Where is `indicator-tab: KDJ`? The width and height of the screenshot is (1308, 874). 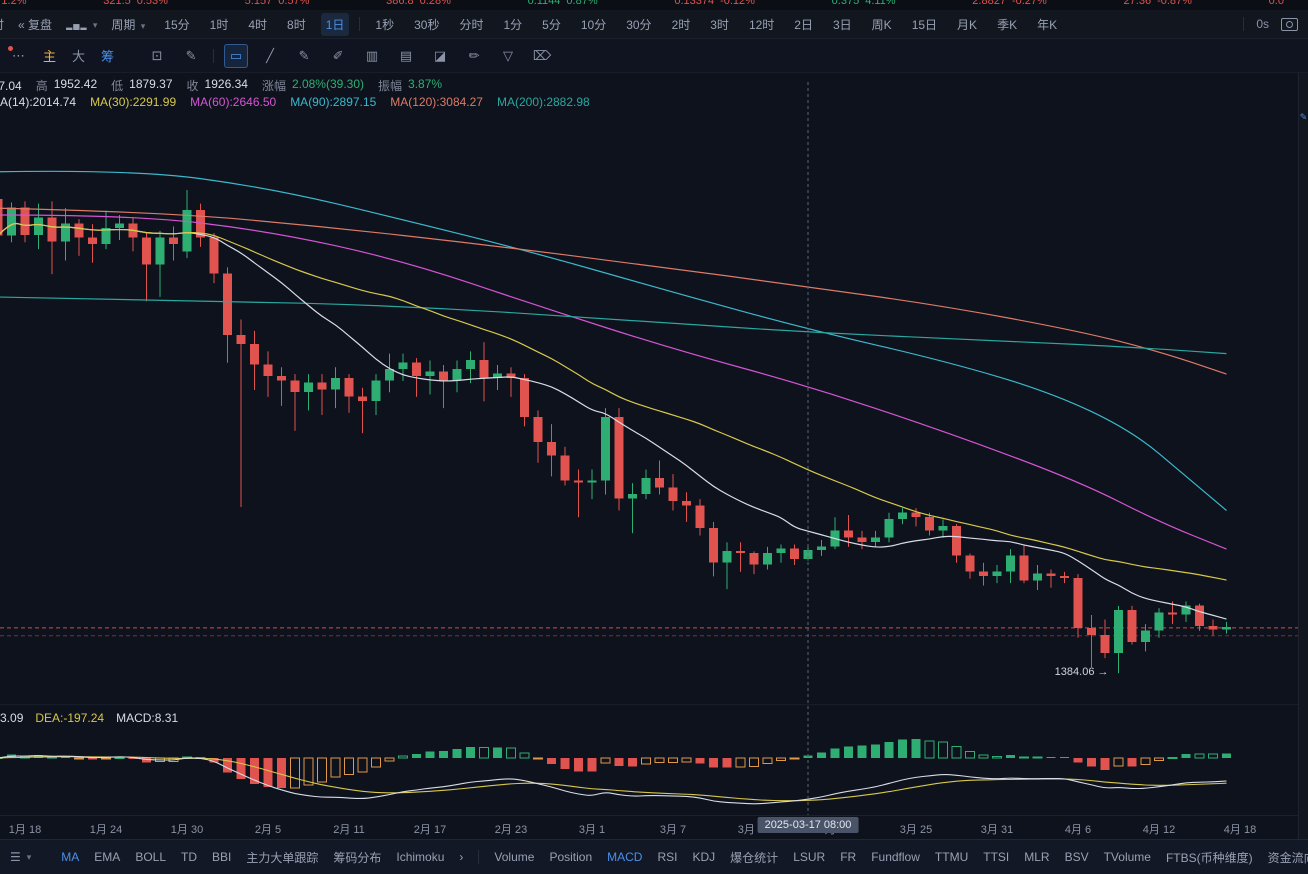
indicator-tab: KDJ is located at coordinates (704, 857).